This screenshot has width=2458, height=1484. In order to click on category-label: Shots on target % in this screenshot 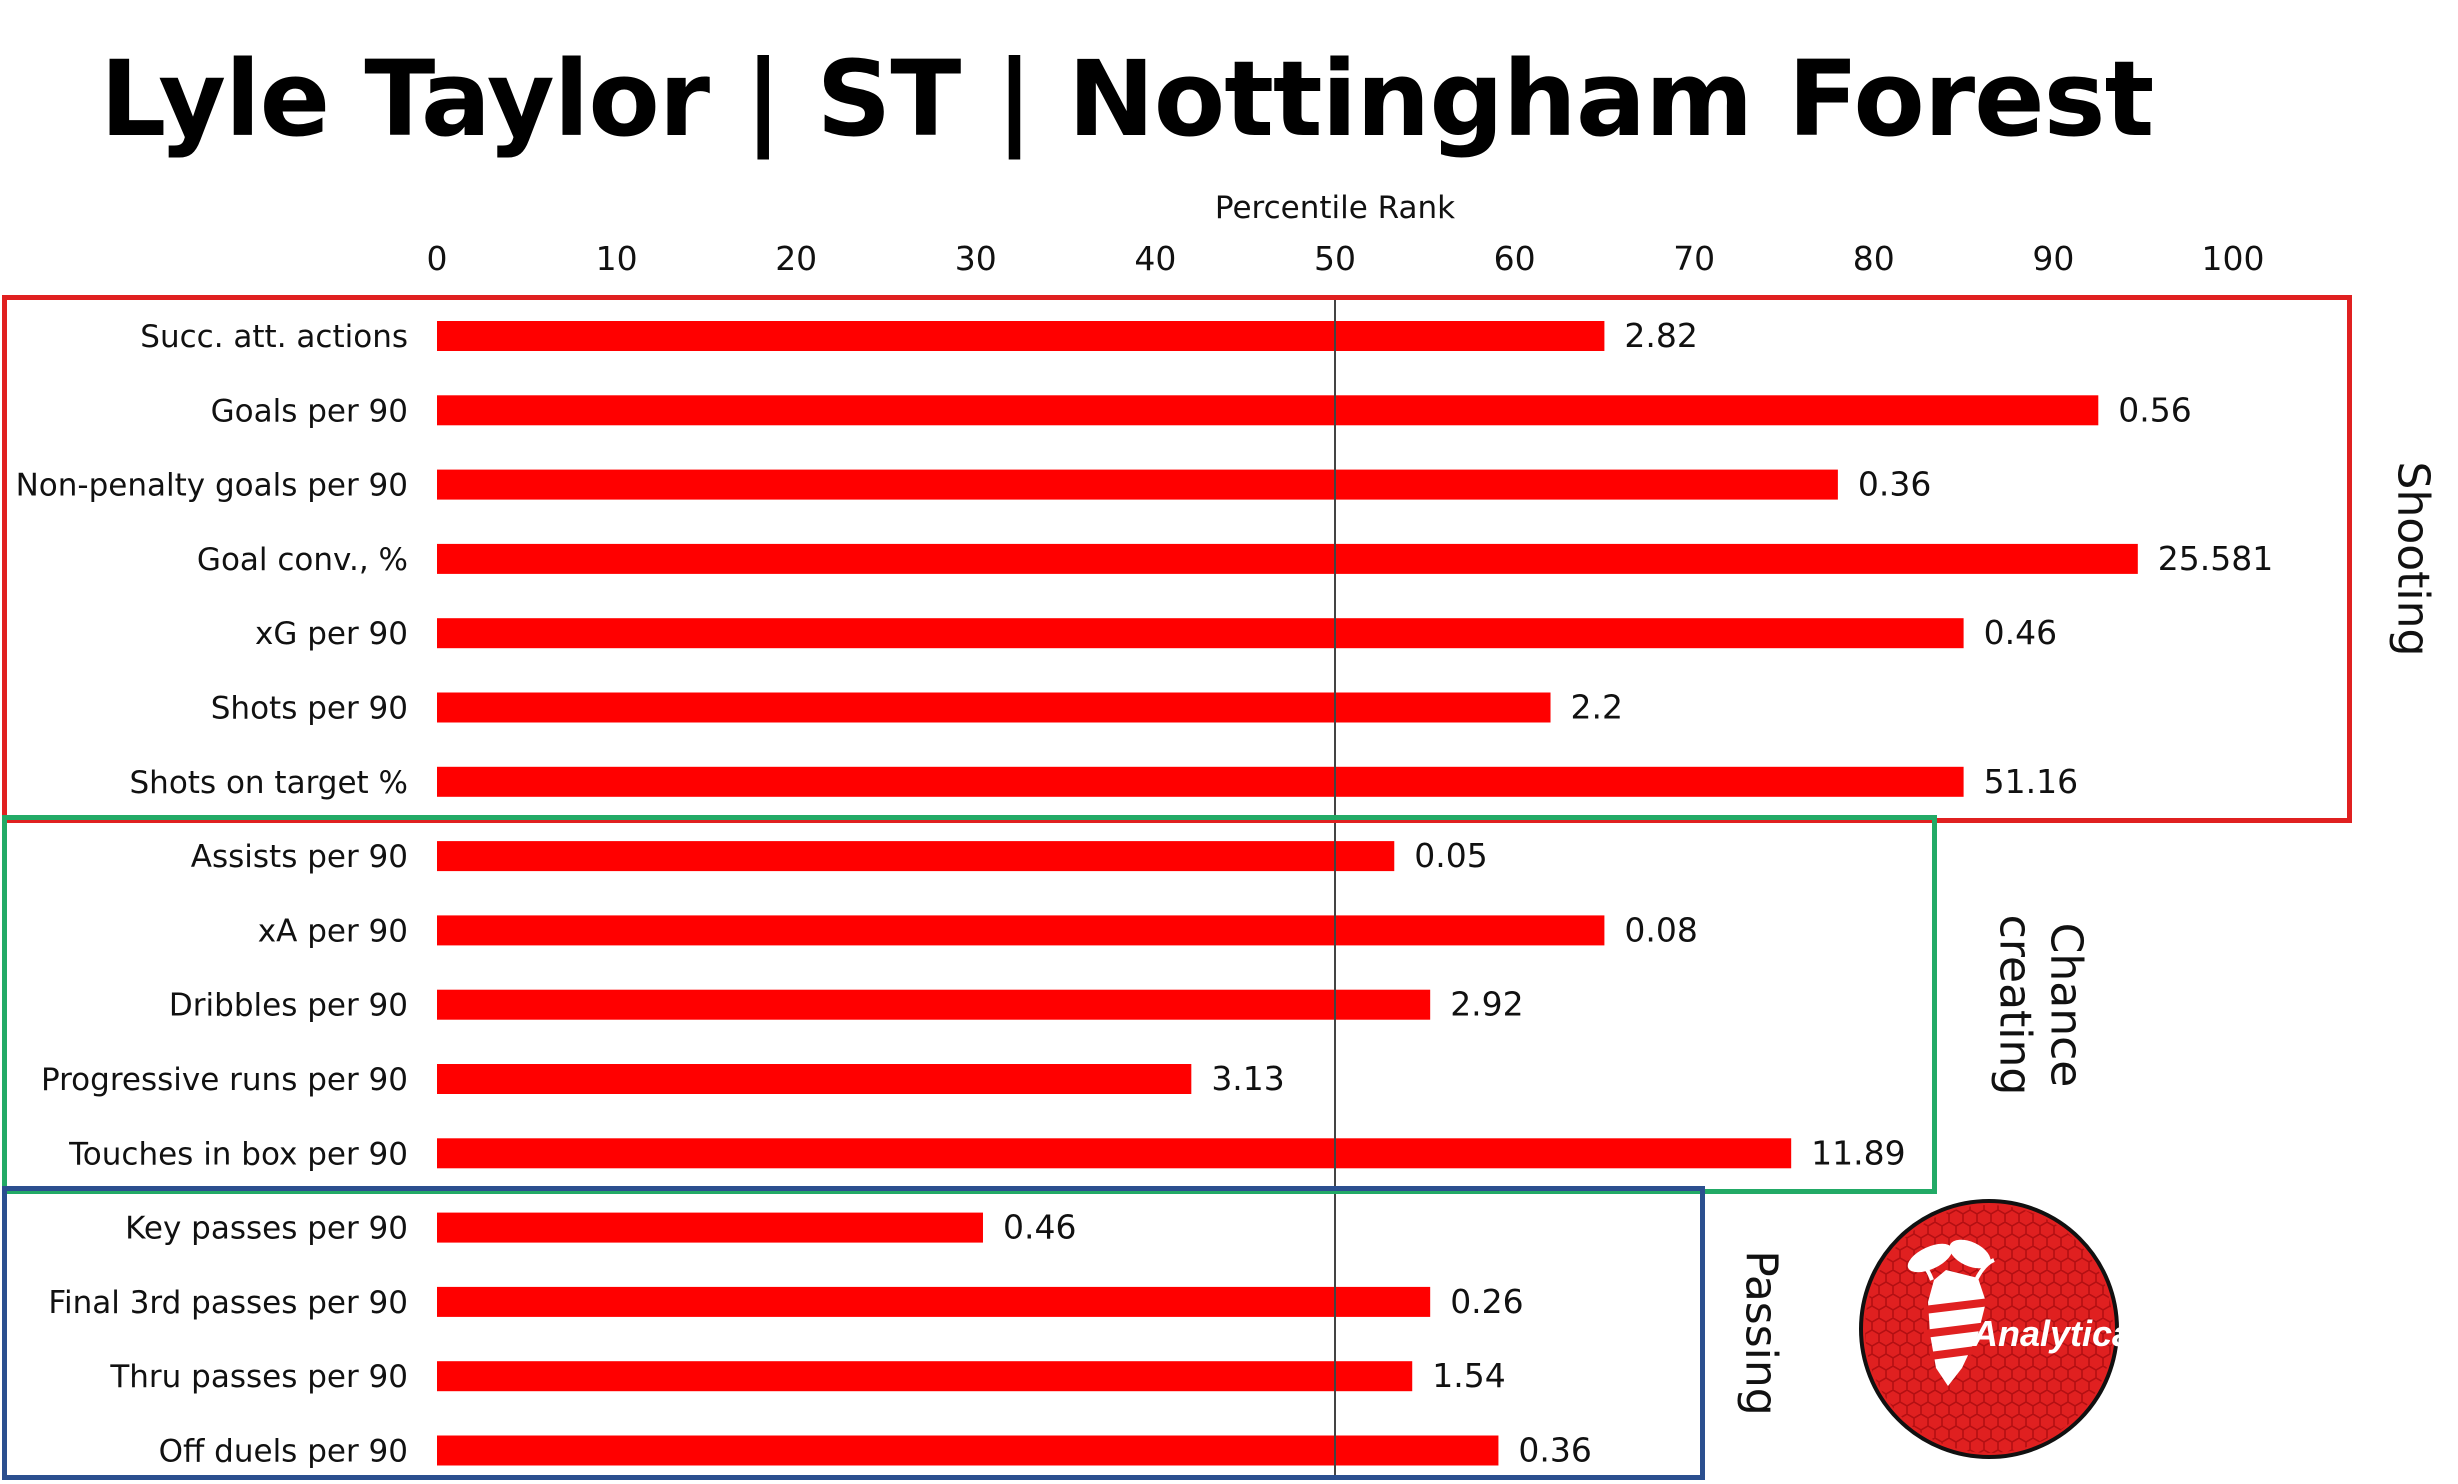, I will do `click(269, 783)`.